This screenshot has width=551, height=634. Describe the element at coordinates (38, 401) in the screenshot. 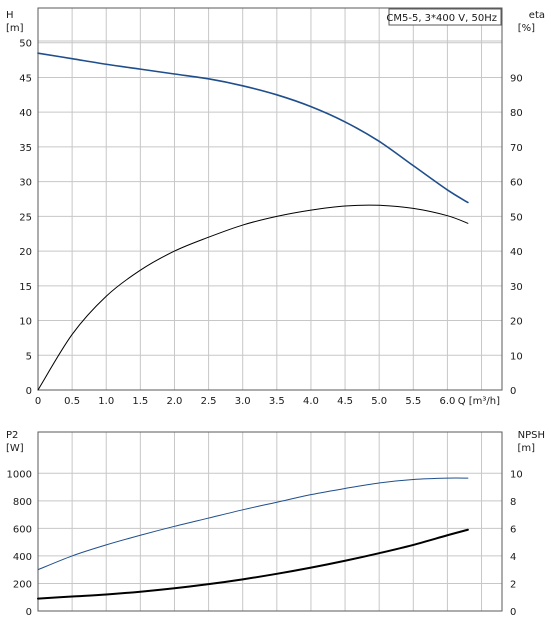

I see `x-tick-label: 0` at that location.